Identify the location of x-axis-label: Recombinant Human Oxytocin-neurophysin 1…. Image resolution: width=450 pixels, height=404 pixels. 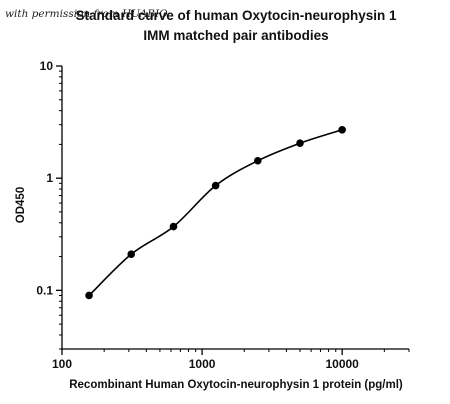
(236, 385).